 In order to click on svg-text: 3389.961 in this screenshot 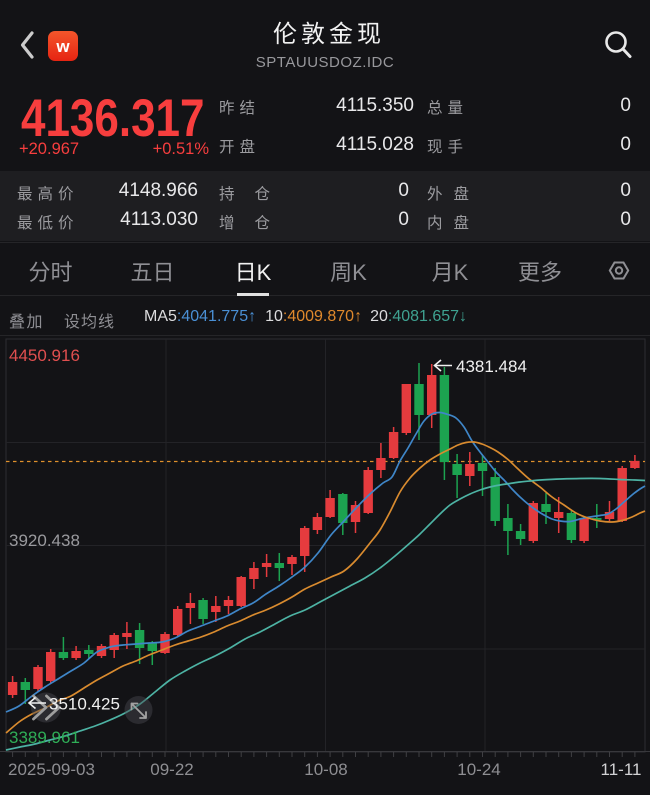, I will do `click(44, 737)`.